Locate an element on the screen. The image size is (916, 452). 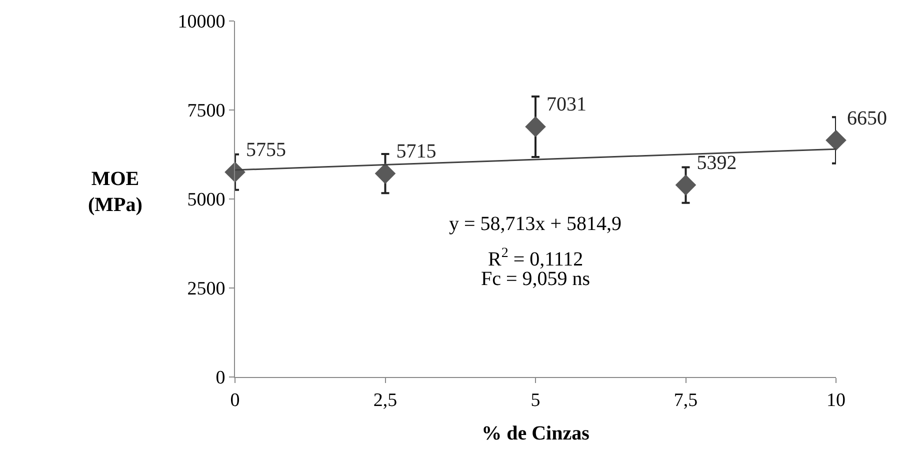
y-axis-title: MOE (MPa) is located at coordinates (115, 192).